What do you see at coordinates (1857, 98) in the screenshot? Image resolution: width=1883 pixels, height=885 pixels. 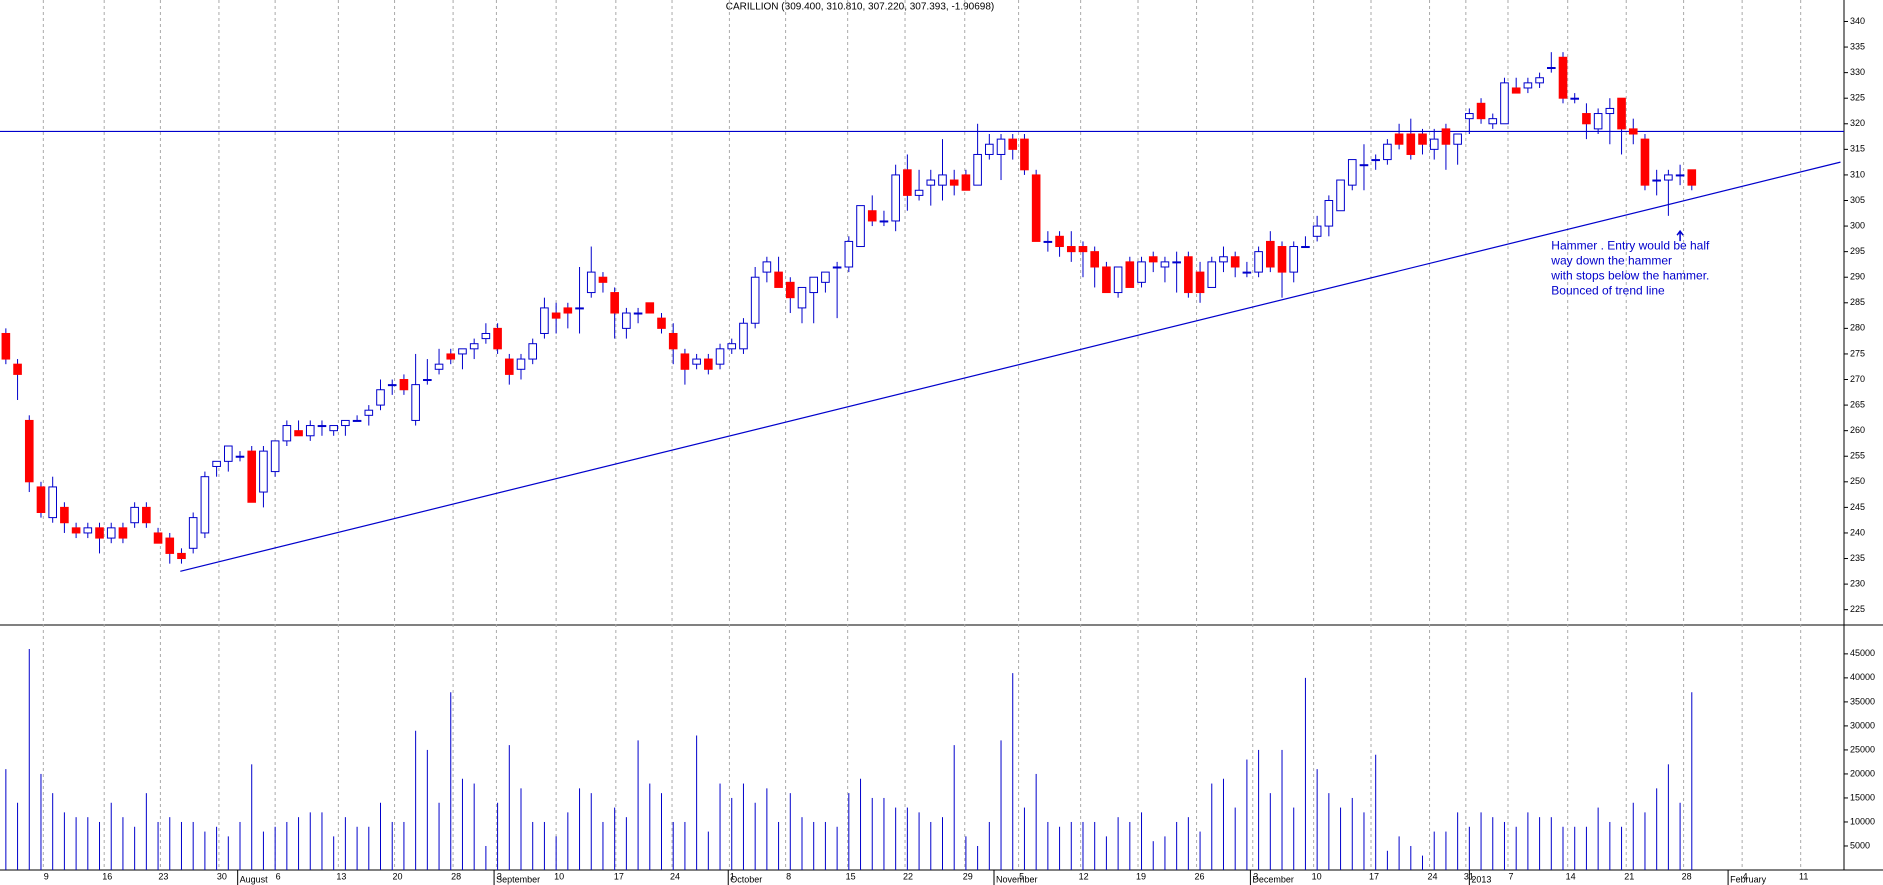 I see `y-tick-label: 325` at bounding box center [1857, 98].